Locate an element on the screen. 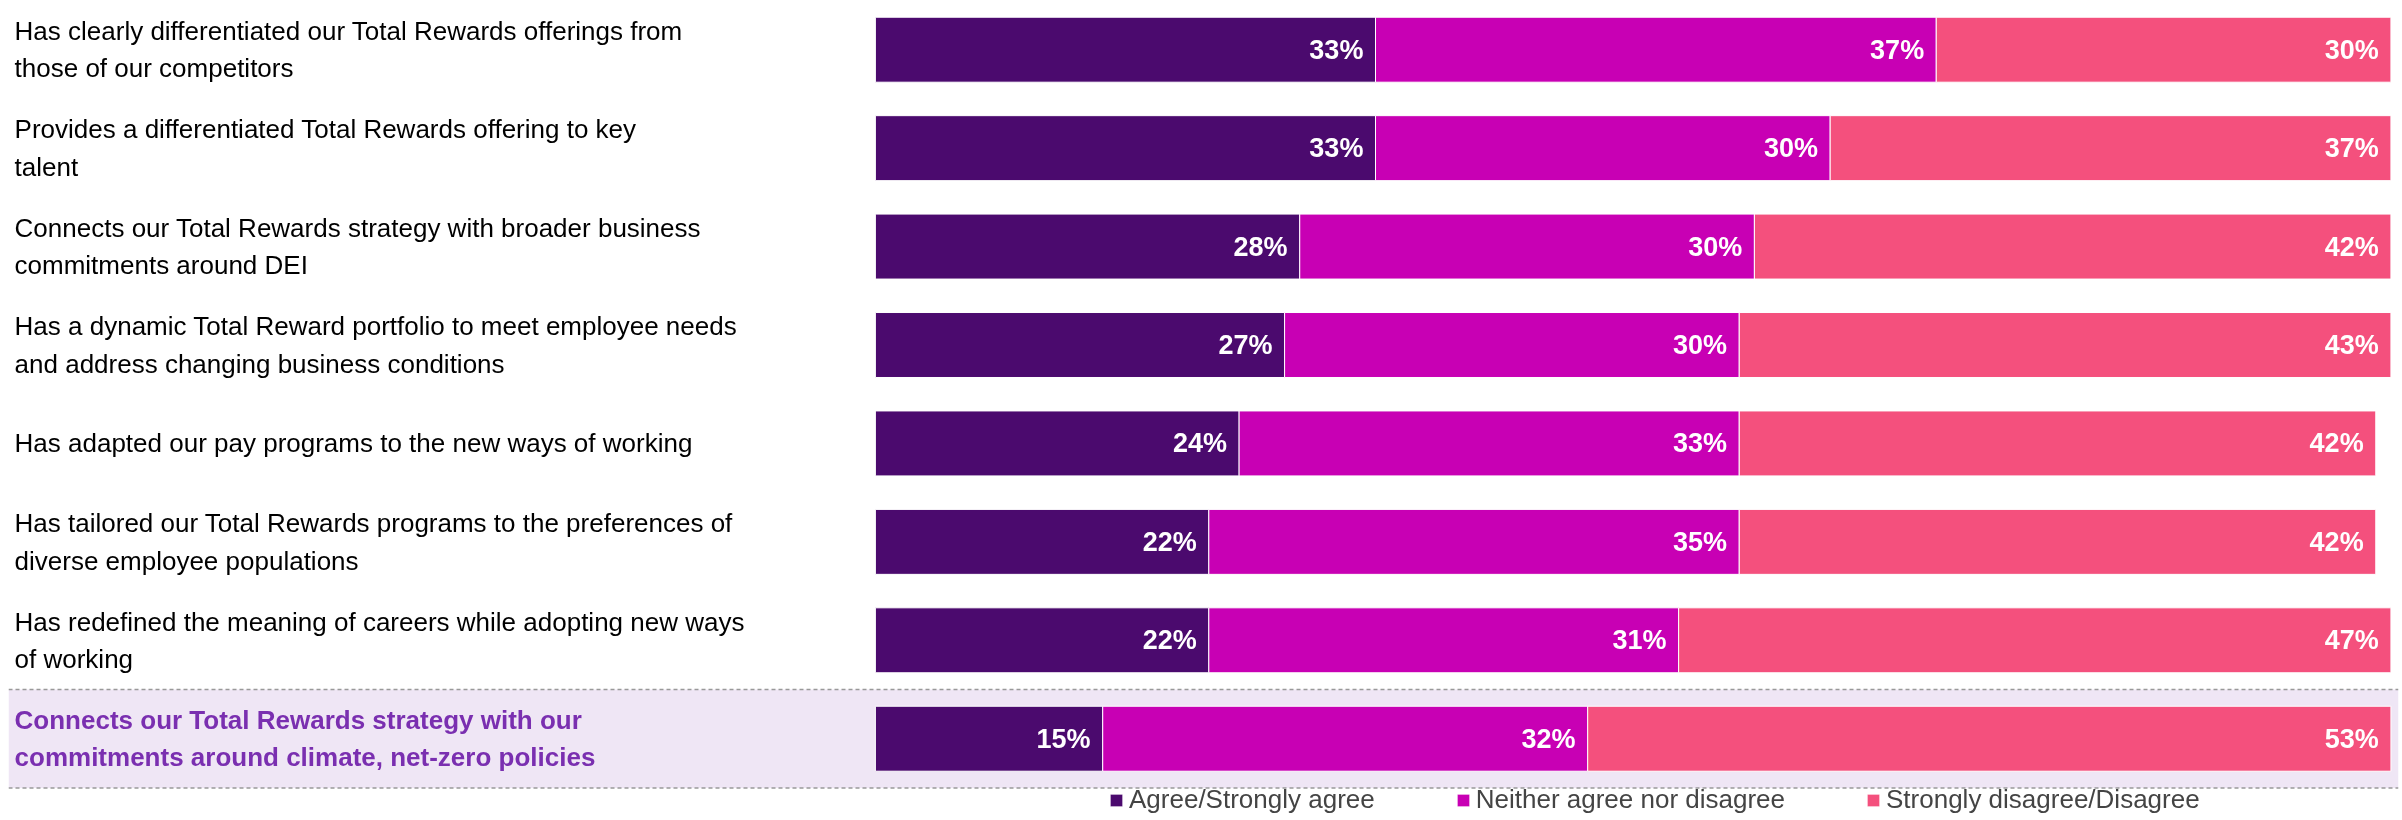 This screenshot has height=820, width=2402. data-label: 15% is located at coordinates (1063, 738).